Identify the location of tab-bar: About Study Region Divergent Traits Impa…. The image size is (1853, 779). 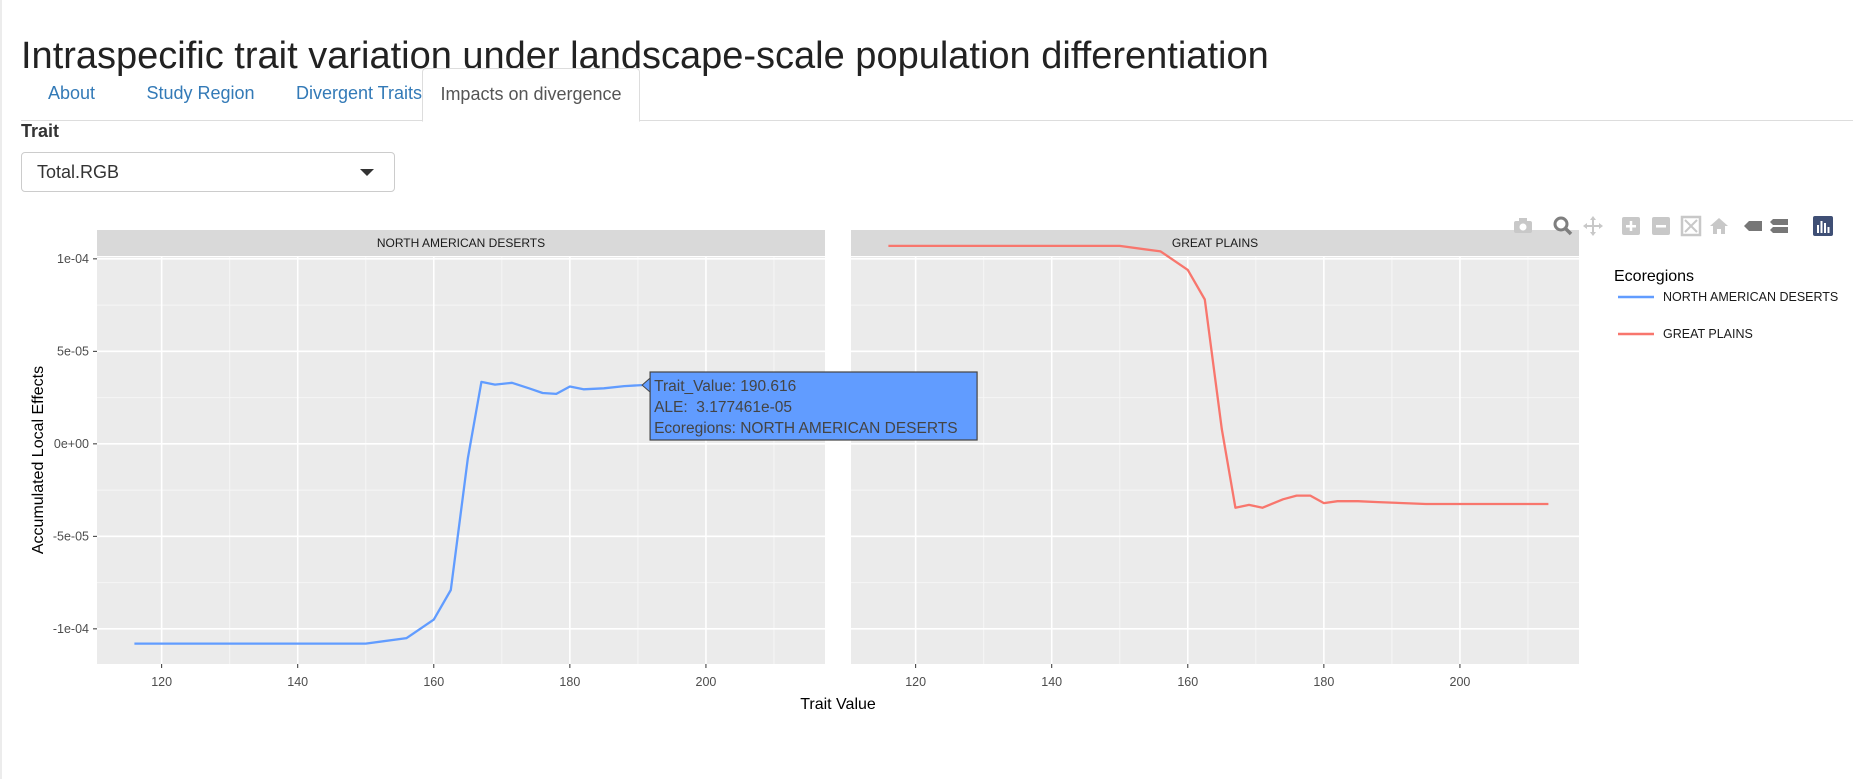
(937, 95).